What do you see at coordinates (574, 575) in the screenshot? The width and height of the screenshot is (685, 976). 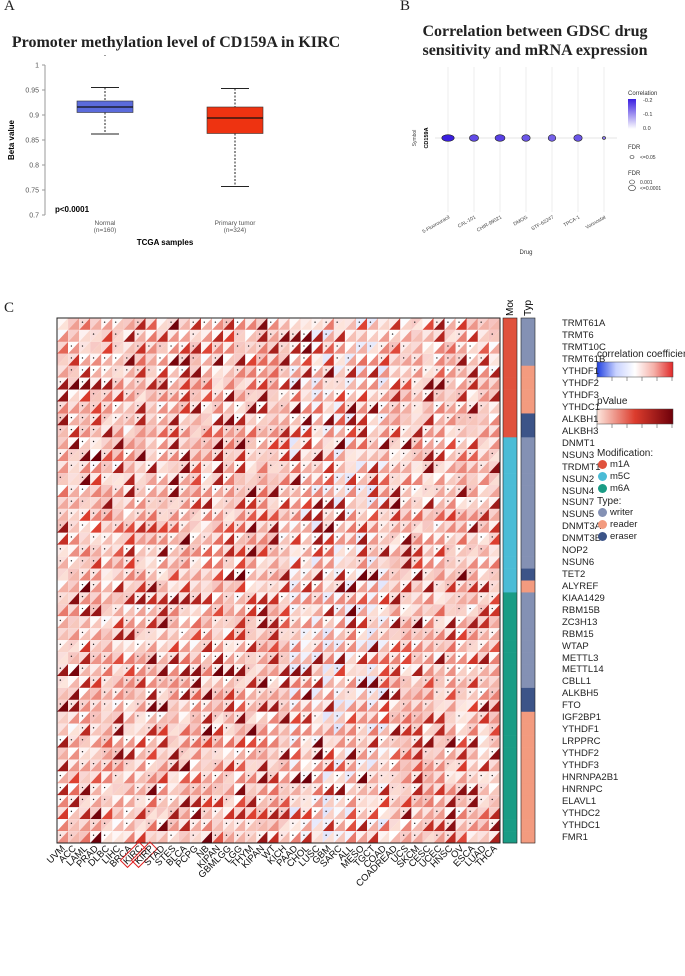 I see `c-gene-label: TET2` at bounding box center [574, 575].